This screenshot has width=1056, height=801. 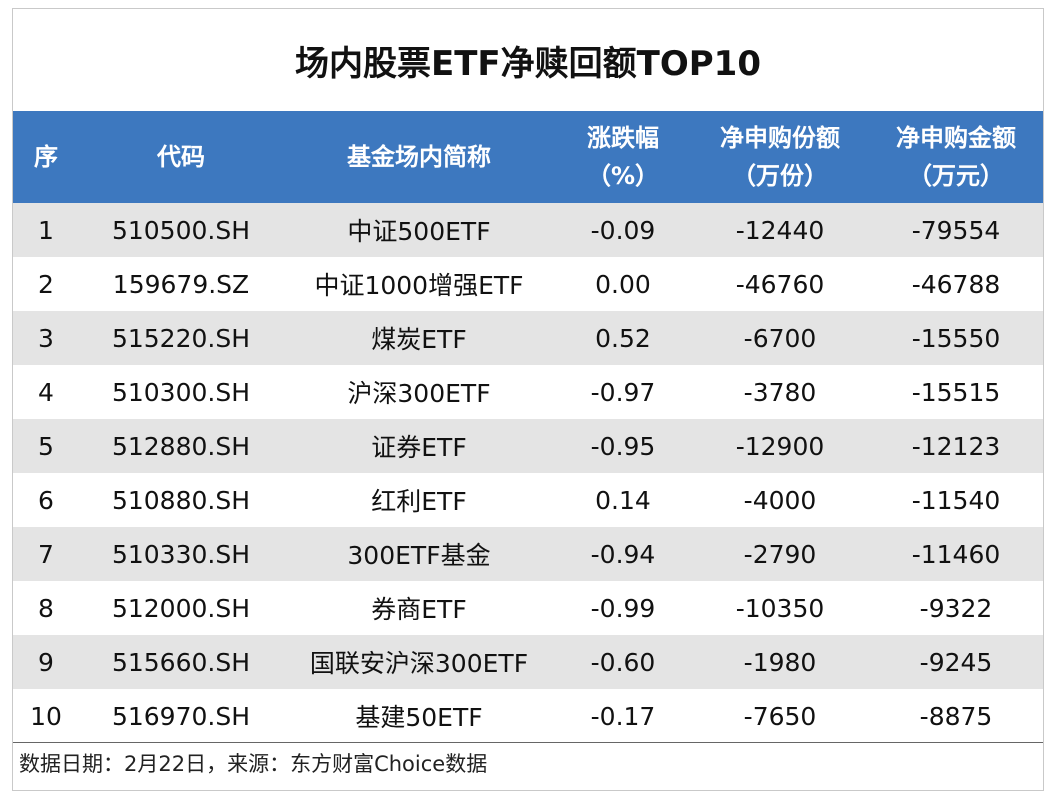 What do you see at coordinates (419, 338) in the screenshot?
I see `cell-name: 煤炭ETF` at bounding box center [419, 338].